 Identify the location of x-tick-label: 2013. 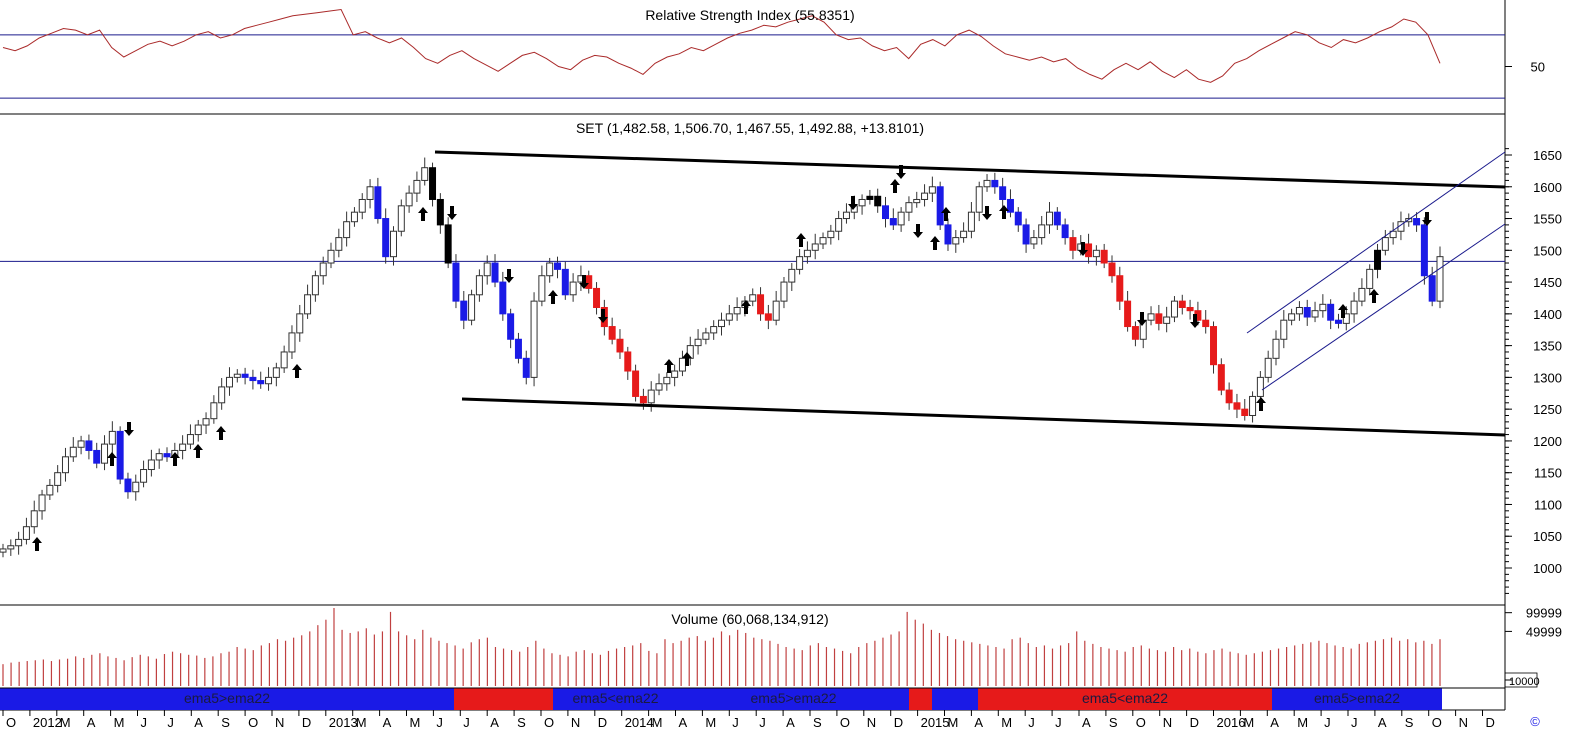
(343, 722).